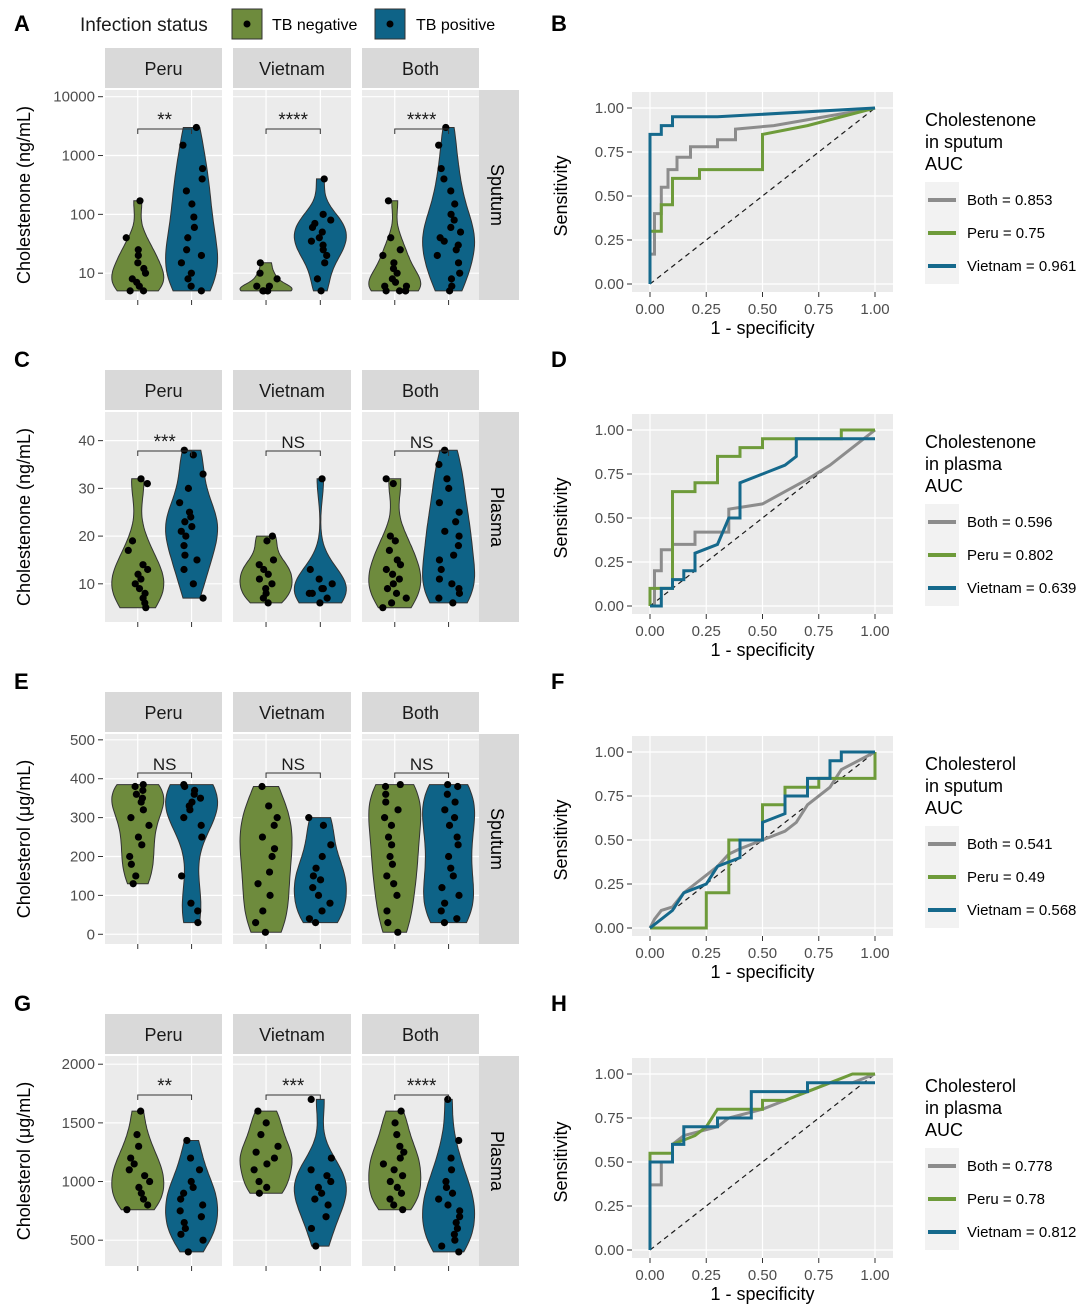  Describe the element at coordinates (609, 196) in the screenshot. I see `y-tick-label: 0.50` at that location.